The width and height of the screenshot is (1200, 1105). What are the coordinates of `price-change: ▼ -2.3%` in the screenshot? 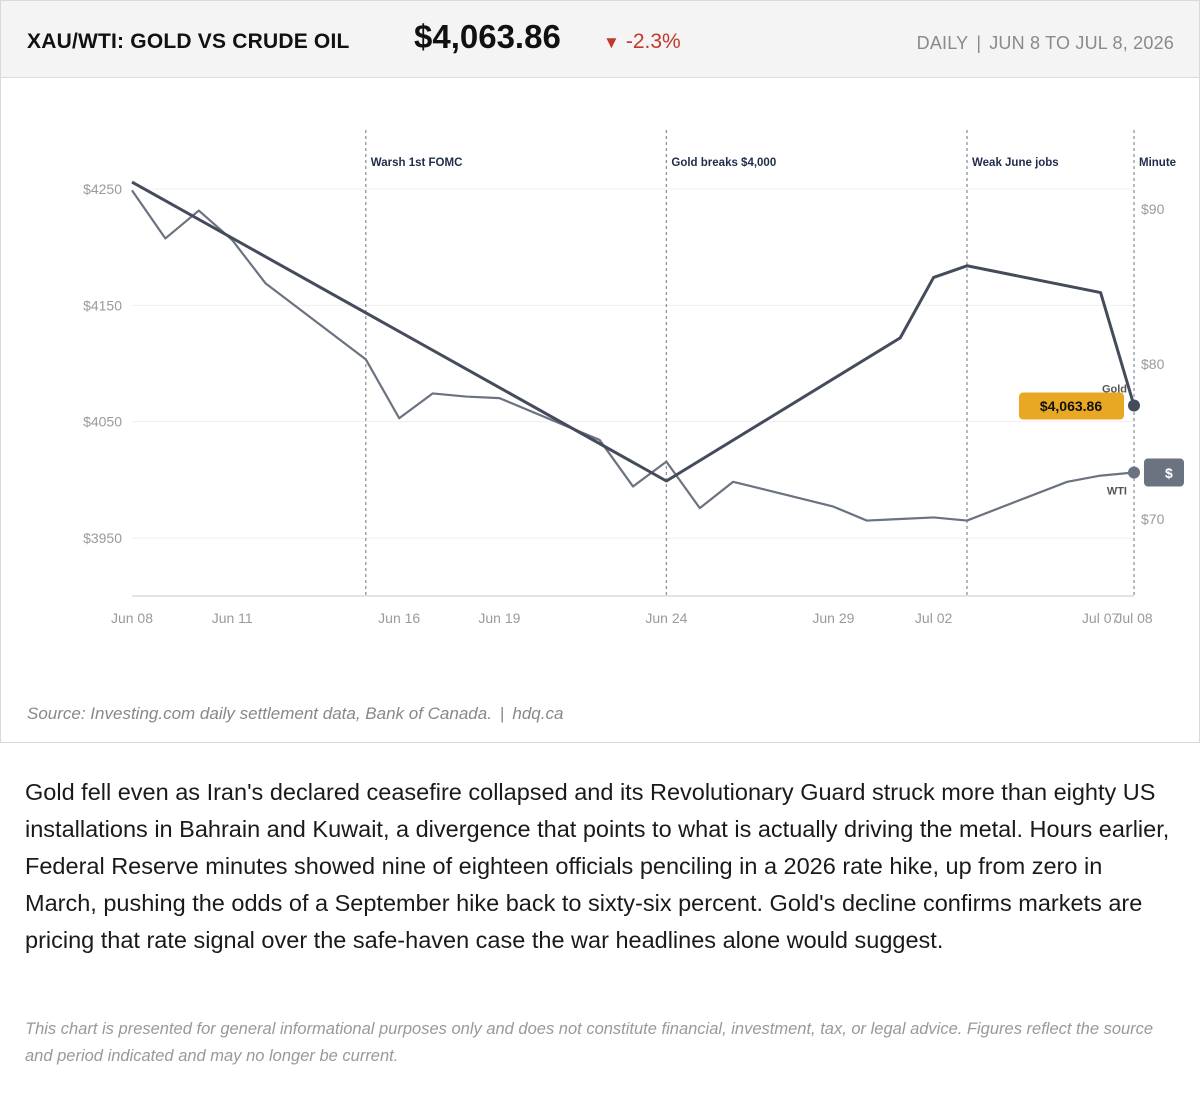 It's located at (642, 42).